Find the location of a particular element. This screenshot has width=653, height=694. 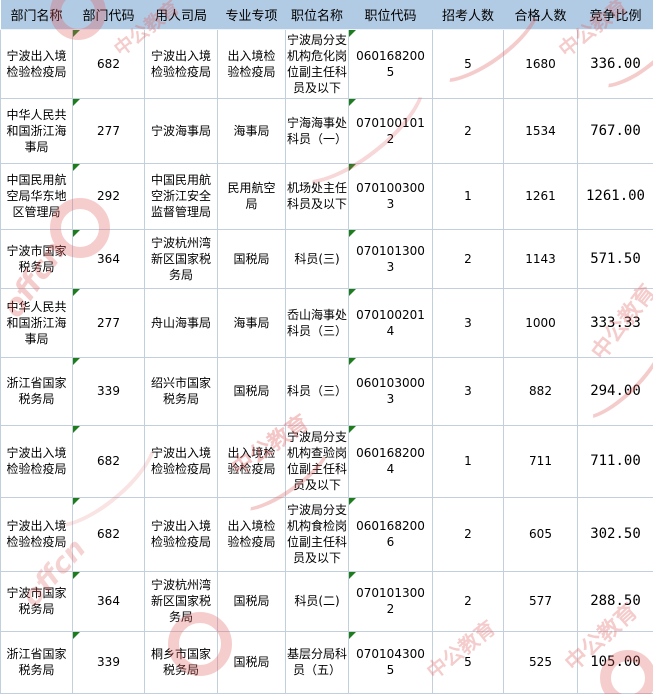

cell-specialty: 民用航空局 is located at coordinates (251, 196).